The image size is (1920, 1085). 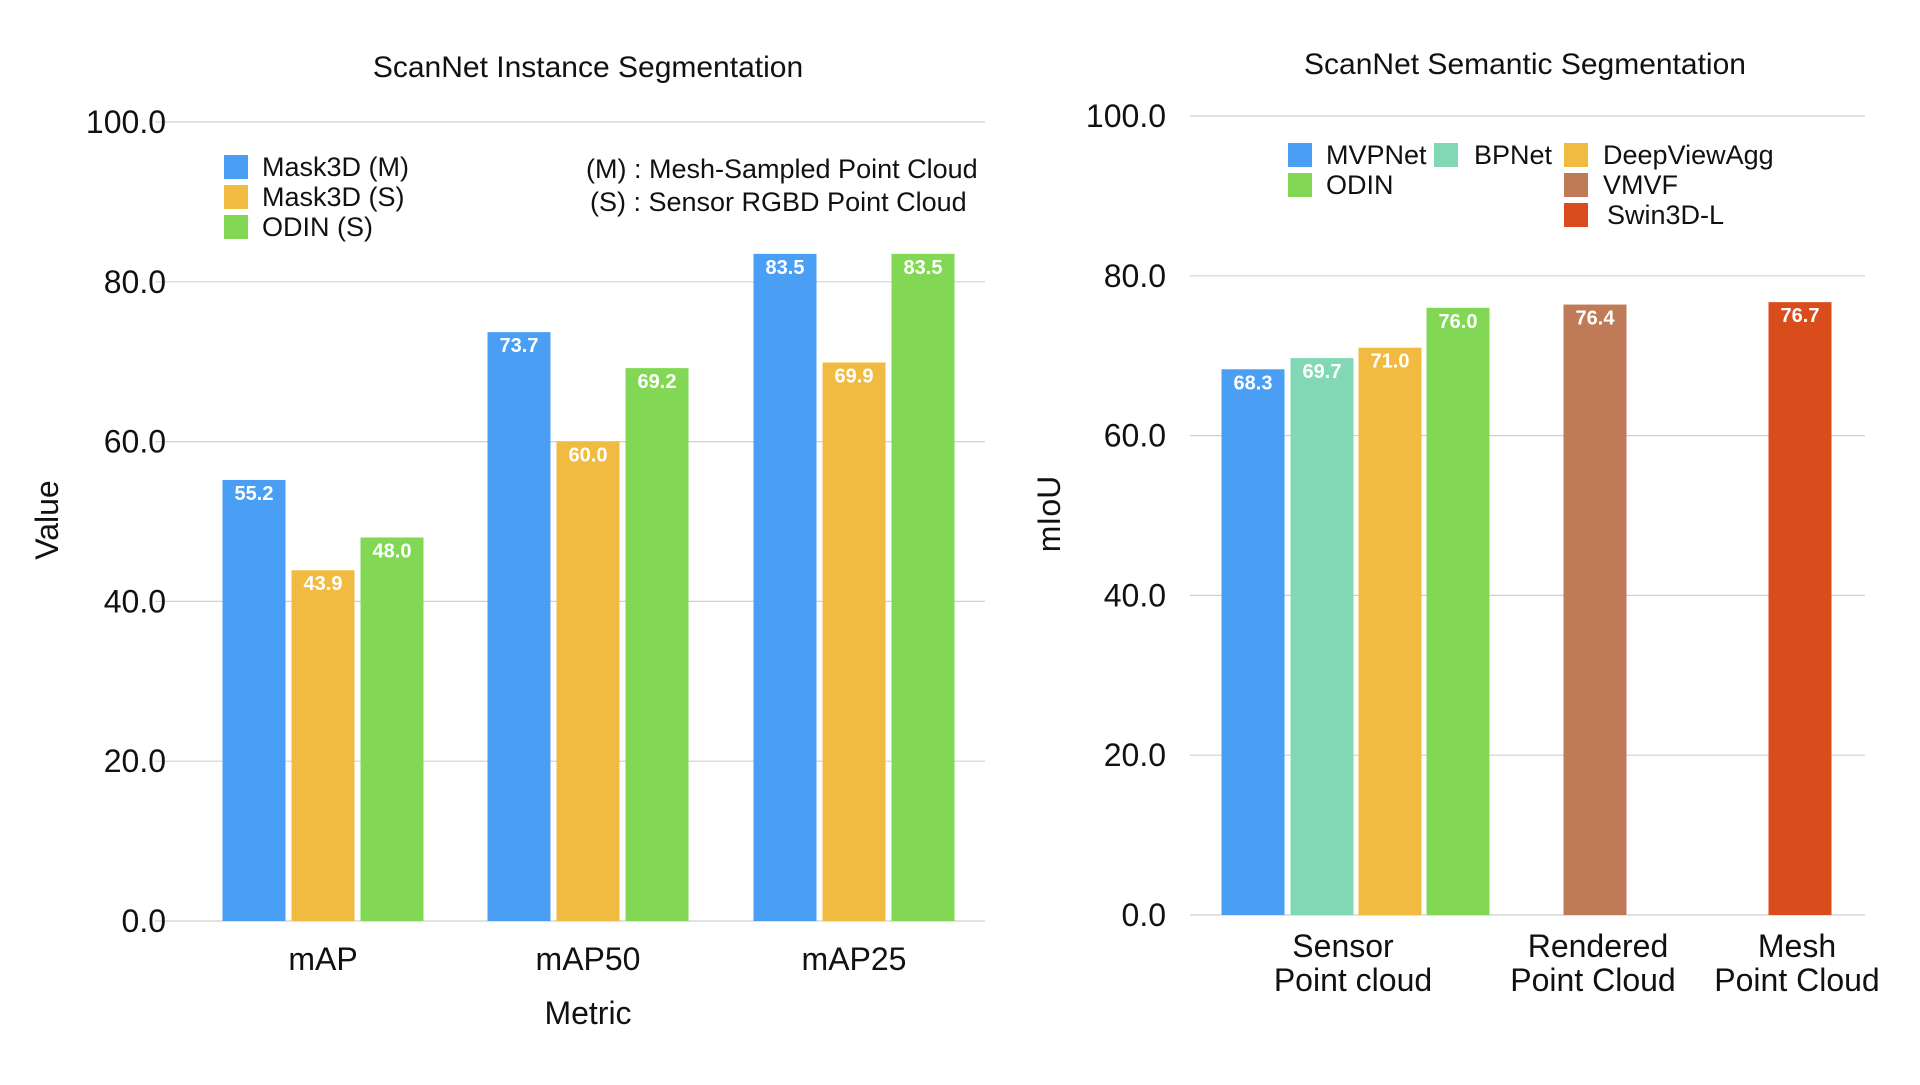 What do you see at coordinates (1353, 980) in the screenshot?
I see `x-tick-label-sensor-point-cloud: Point cloud` at bounding box center [1353, 980].